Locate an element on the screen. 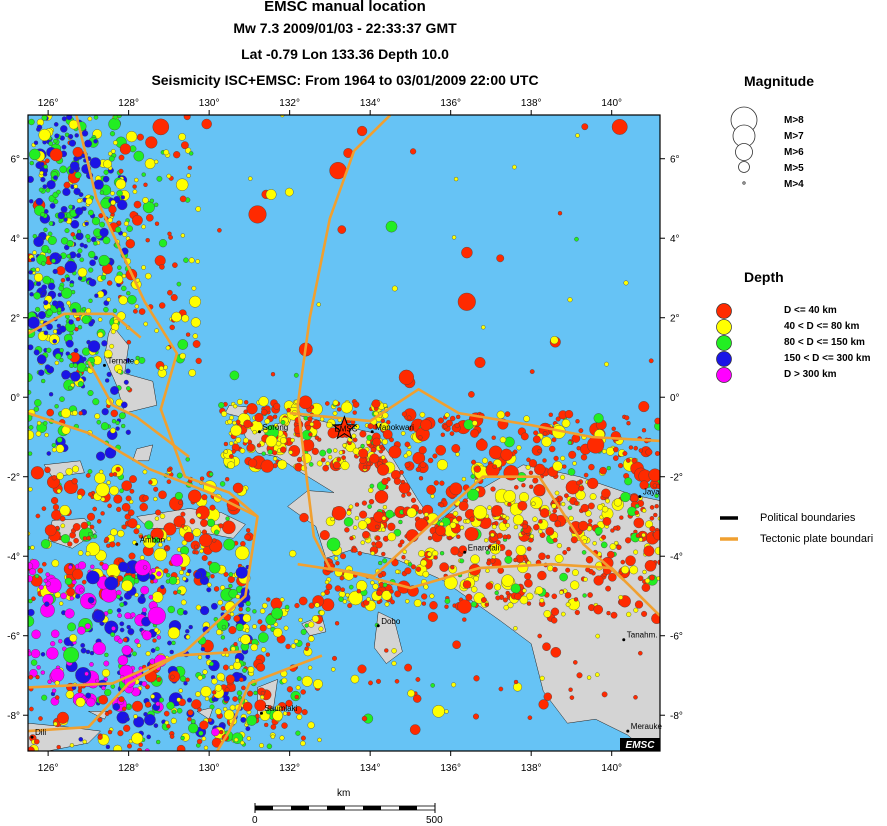 Image resolution: width=887 pixels, height=826 pixels. logo-text: EMSC is located at coordinates (641, 745).